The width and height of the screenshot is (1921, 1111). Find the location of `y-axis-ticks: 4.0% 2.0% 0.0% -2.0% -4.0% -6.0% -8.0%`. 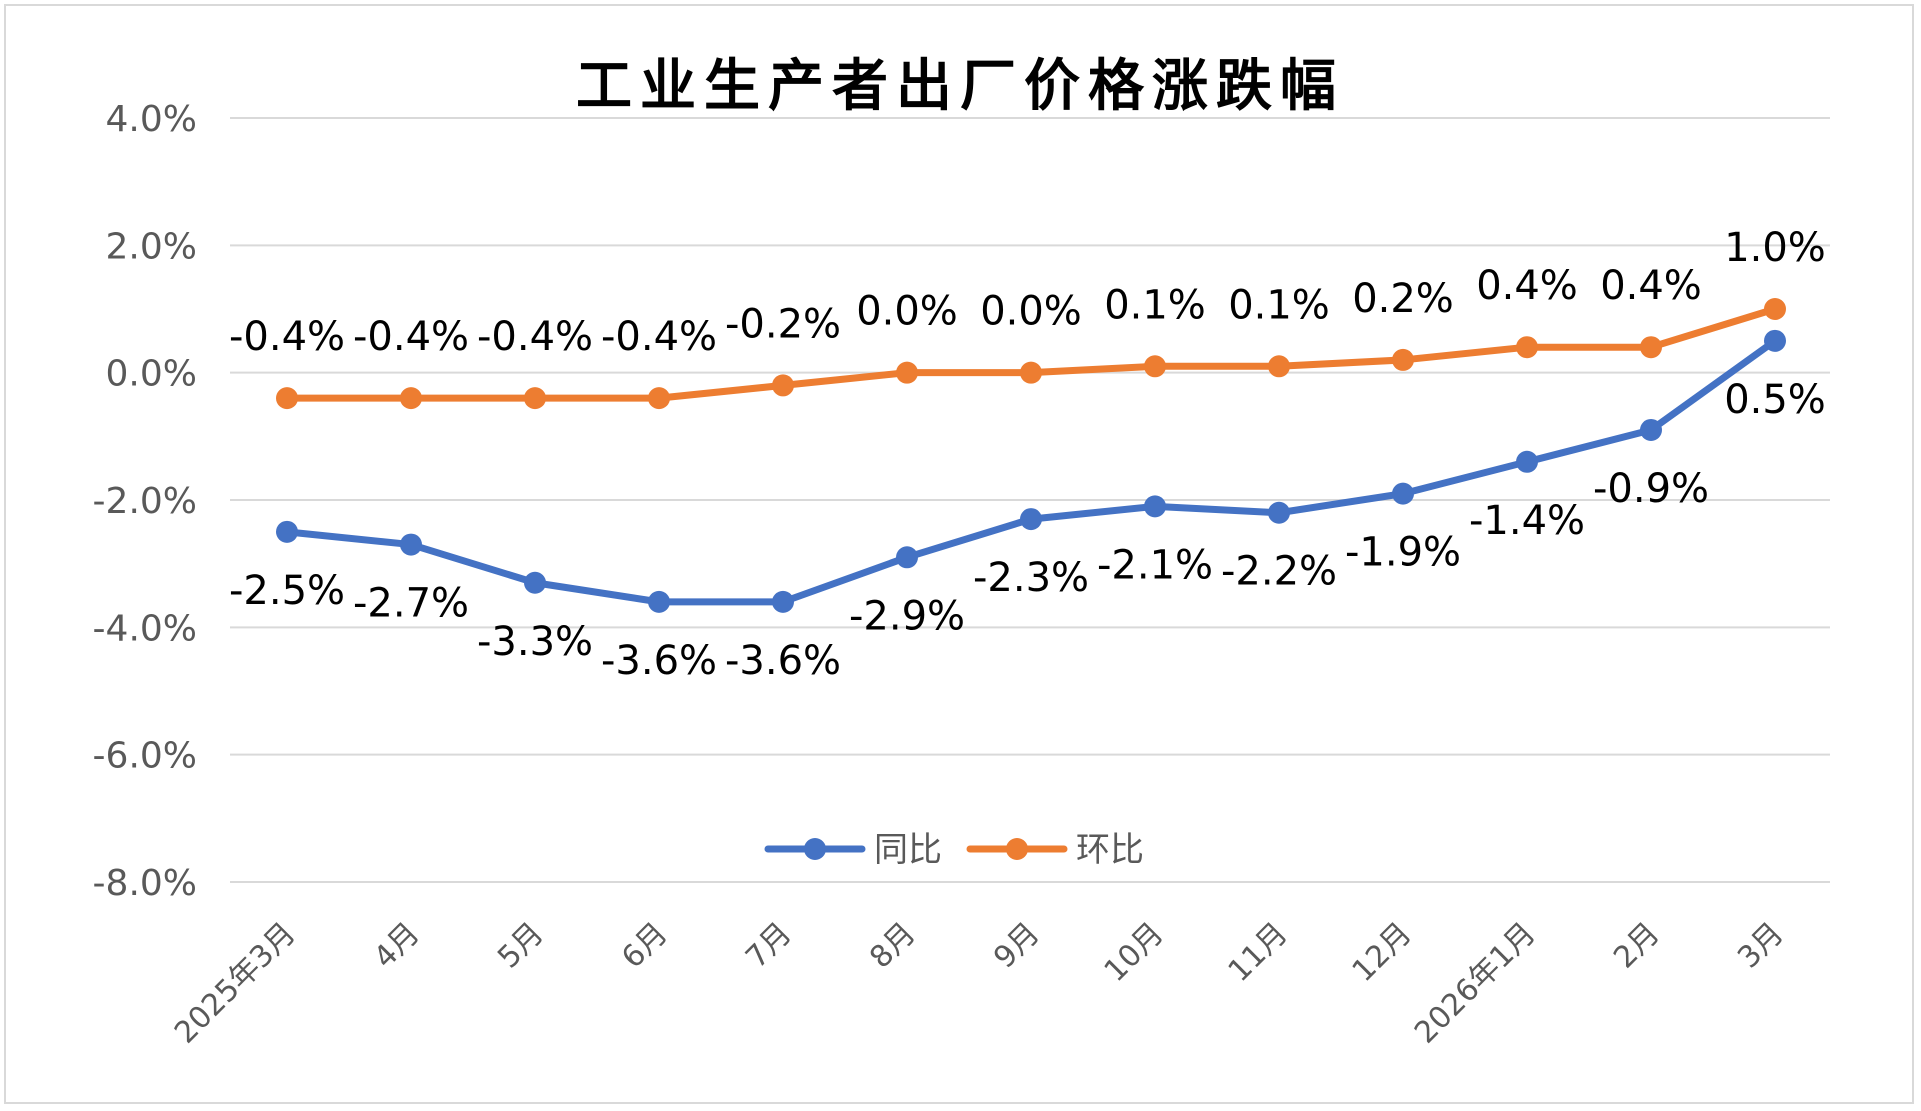

y-axis-ticks: 4.0% 2.0% 0.0% -2.0% -4.0% -6.0% -8.0% is located at coordinates (145, 501).